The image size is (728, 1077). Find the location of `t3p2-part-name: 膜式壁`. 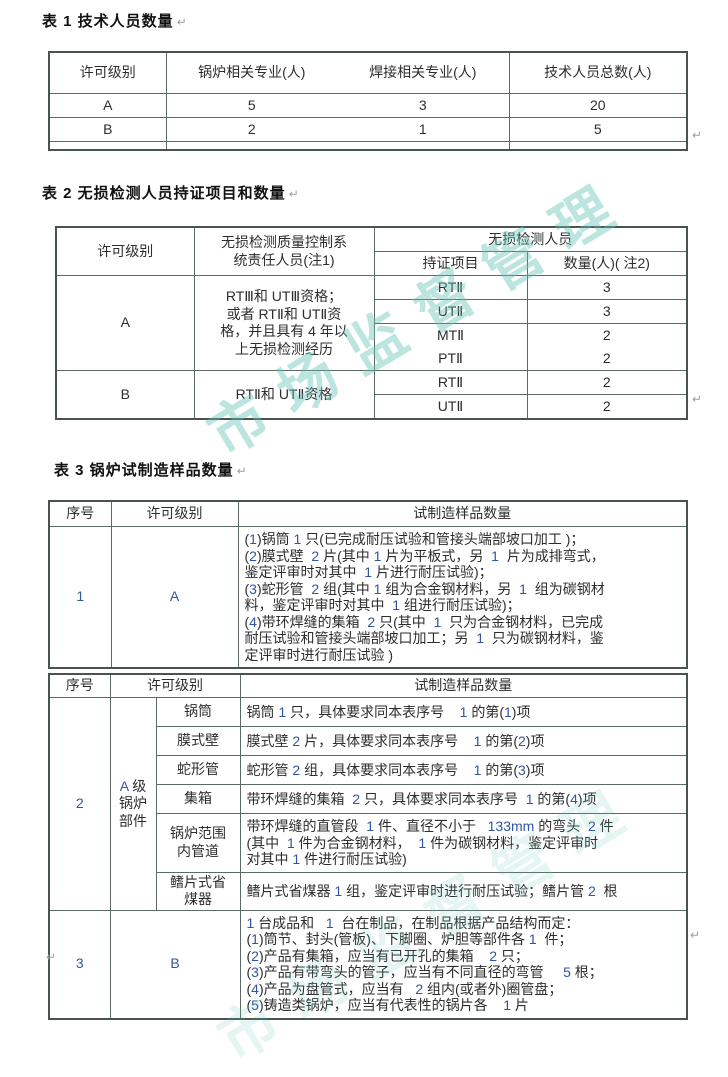

t3p2-part-name: 膜式壁 is located at coordinates (198, 741).